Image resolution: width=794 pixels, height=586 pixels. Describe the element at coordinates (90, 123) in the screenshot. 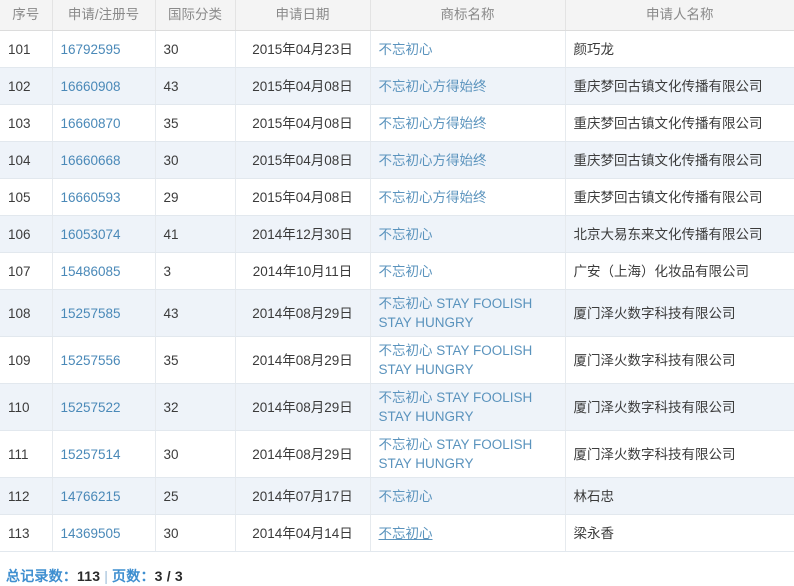

I see `application-number-link: 16660870` at that location.